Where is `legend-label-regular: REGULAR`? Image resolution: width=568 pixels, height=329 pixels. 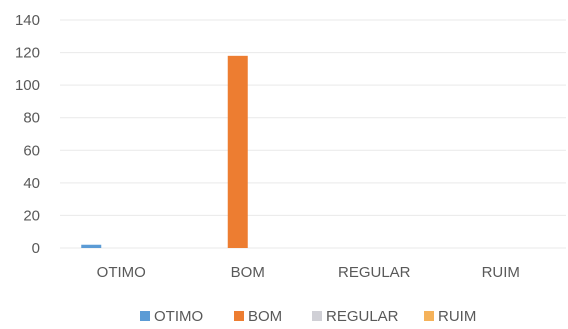
legend-label-regular: REGULAR is located at coordinates (362, 316).